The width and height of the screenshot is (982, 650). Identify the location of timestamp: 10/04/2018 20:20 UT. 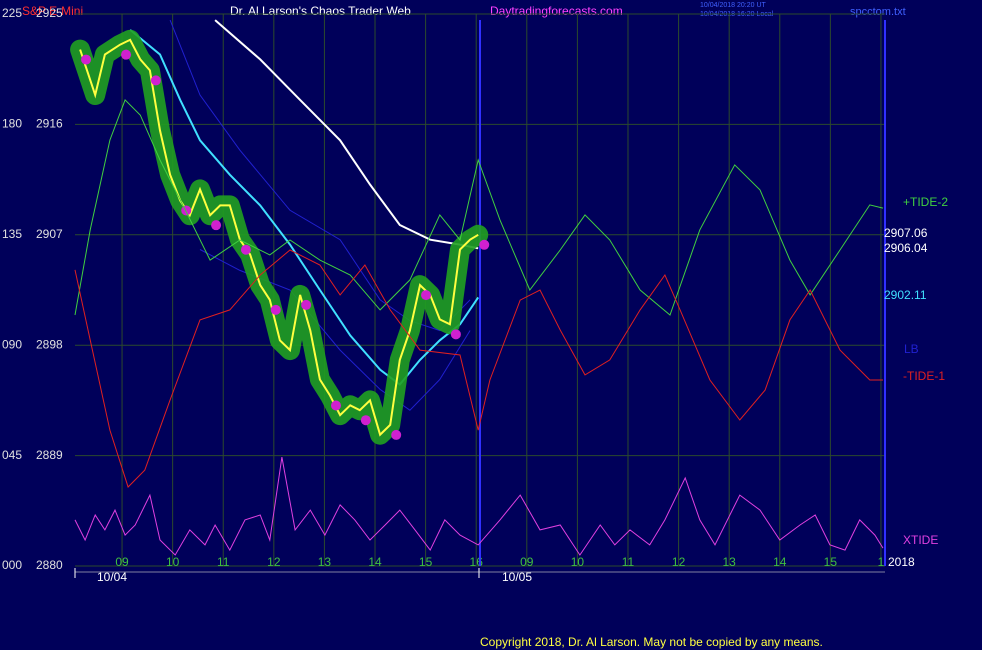
(733, 5).